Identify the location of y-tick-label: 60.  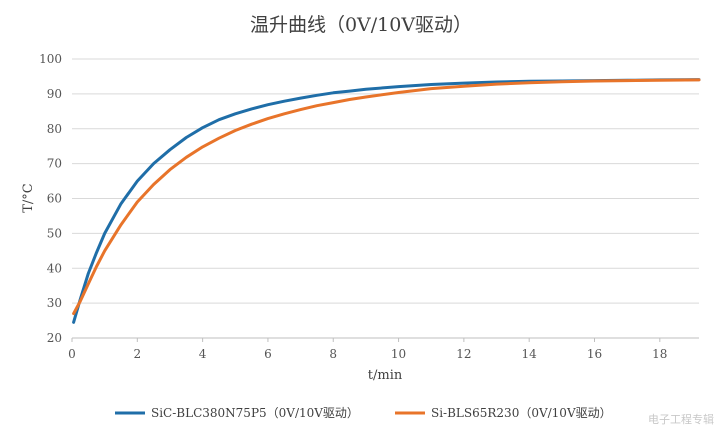
(54, 199).